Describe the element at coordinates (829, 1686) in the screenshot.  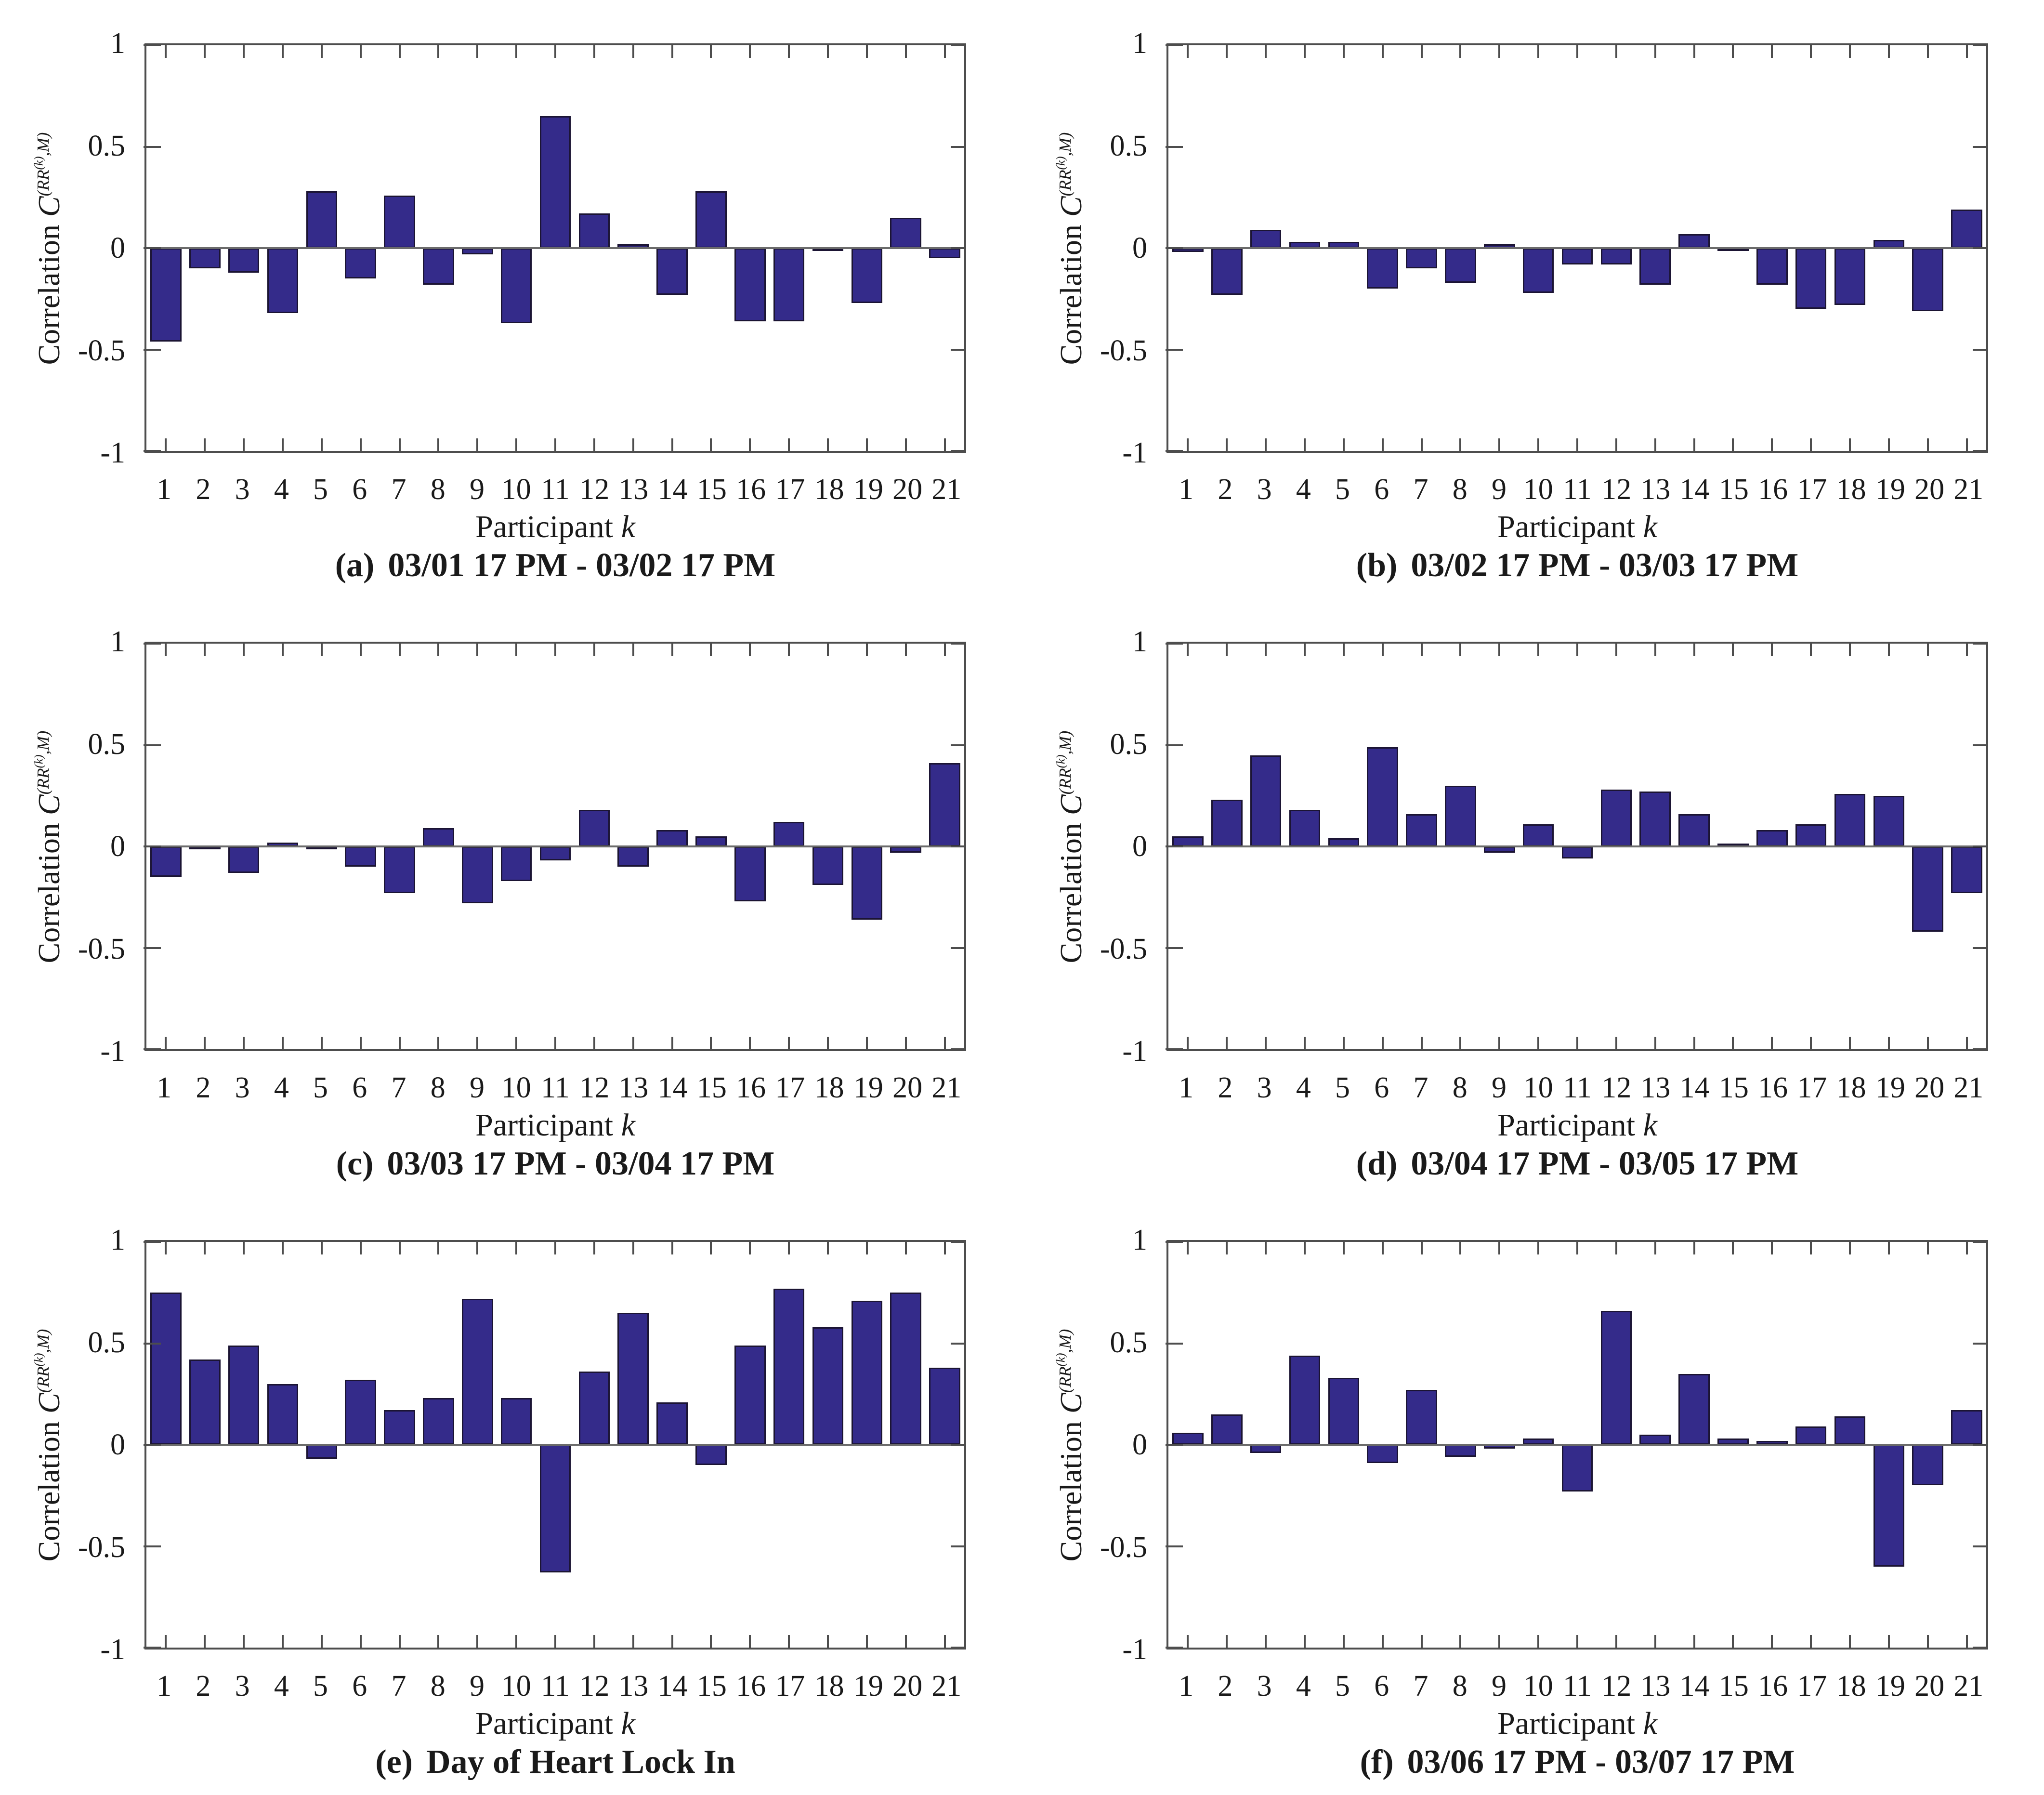
I see `x-tick-label: 18` at that location.